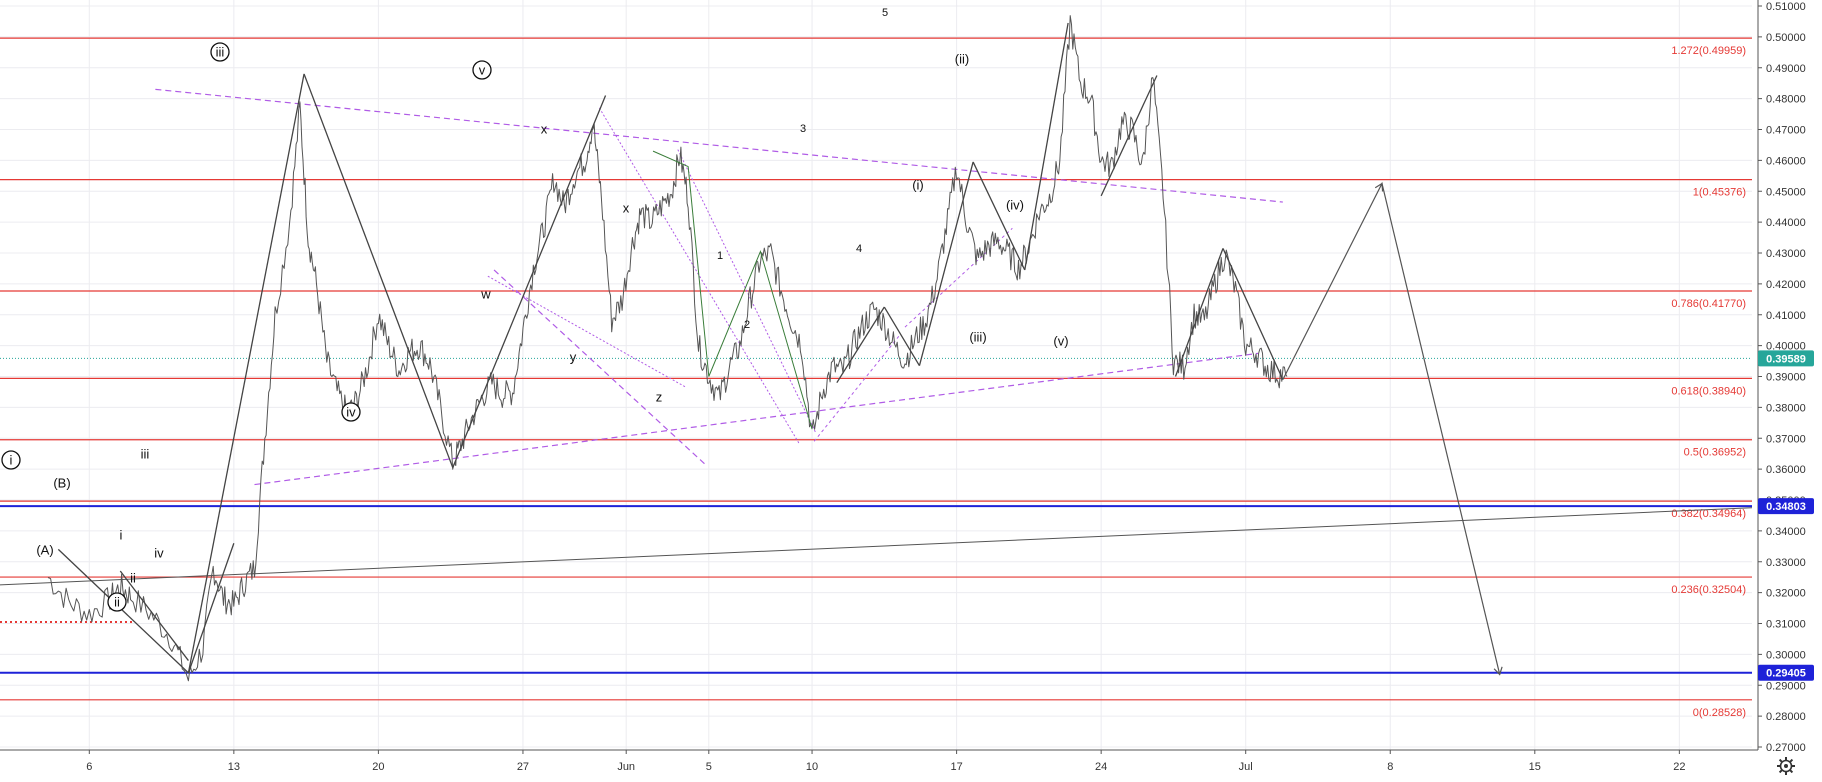 This screenshot has width=1822, height=782. Describe the element at coordinates (1786, 748) in the screenshot. I see `y-tick-label: 0.27000` at that location.